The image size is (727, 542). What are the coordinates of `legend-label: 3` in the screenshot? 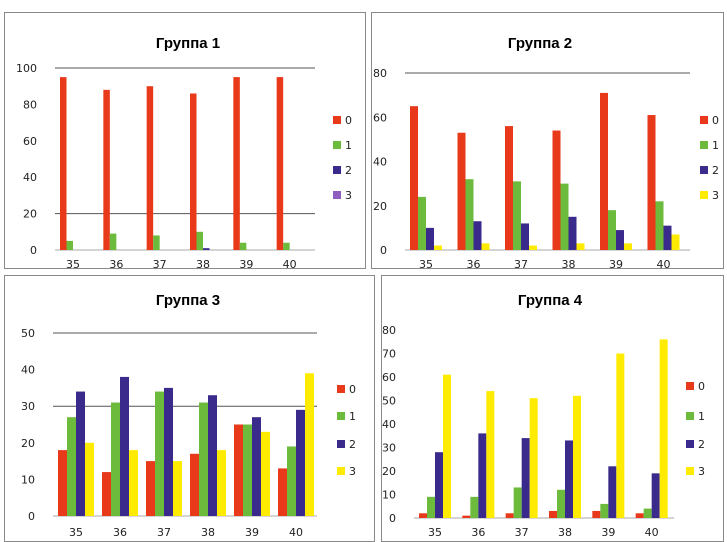 It's located at (348, 195).